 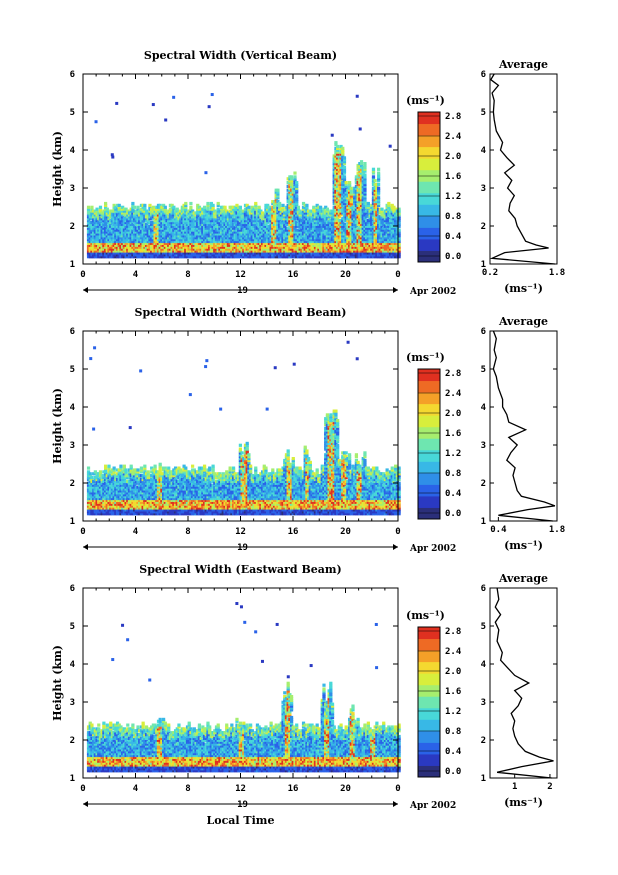 I want to click on y-tick-label: 2, so click(x=72, y=741).